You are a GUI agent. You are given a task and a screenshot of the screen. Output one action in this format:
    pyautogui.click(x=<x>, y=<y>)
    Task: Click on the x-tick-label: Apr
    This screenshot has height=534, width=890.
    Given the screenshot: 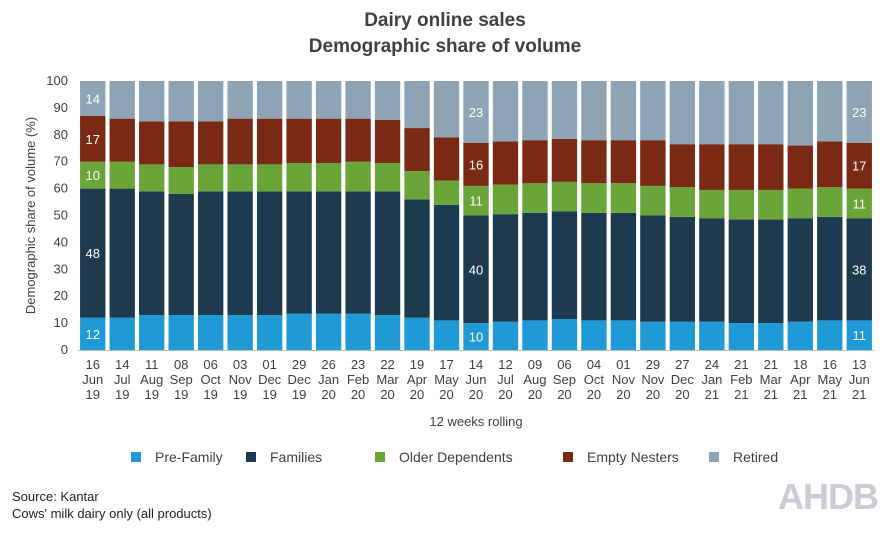 What is the action you would take?
    pyautogui.click(x=417, y=379)
    